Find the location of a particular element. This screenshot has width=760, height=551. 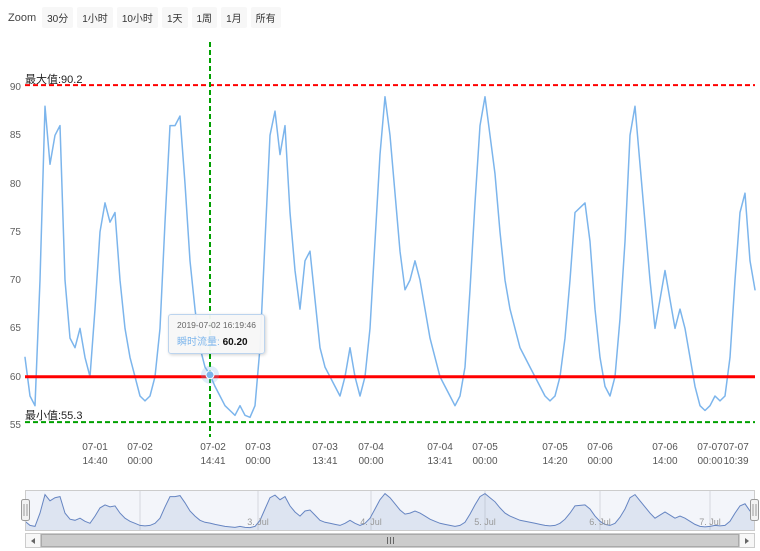

point-marker is located at coordinates (210, 375).